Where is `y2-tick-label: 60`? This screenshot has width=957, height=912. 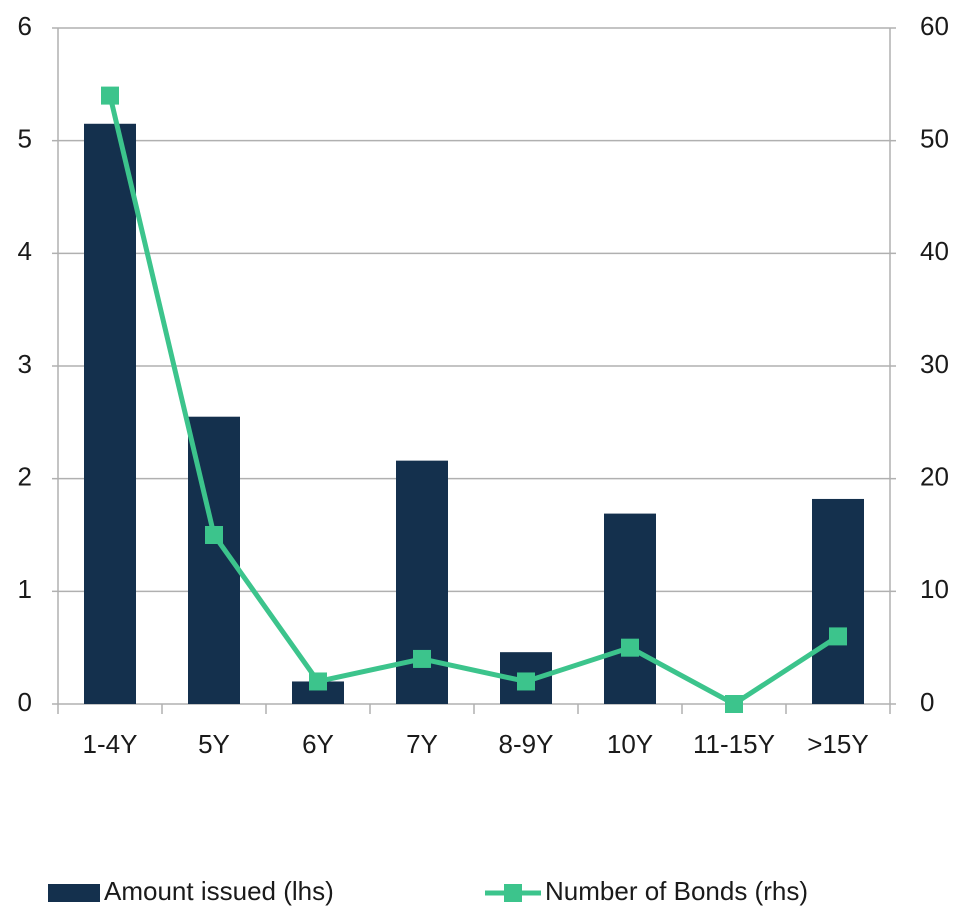
y2-tick-label: 60 is located at coordinates (934, 26).